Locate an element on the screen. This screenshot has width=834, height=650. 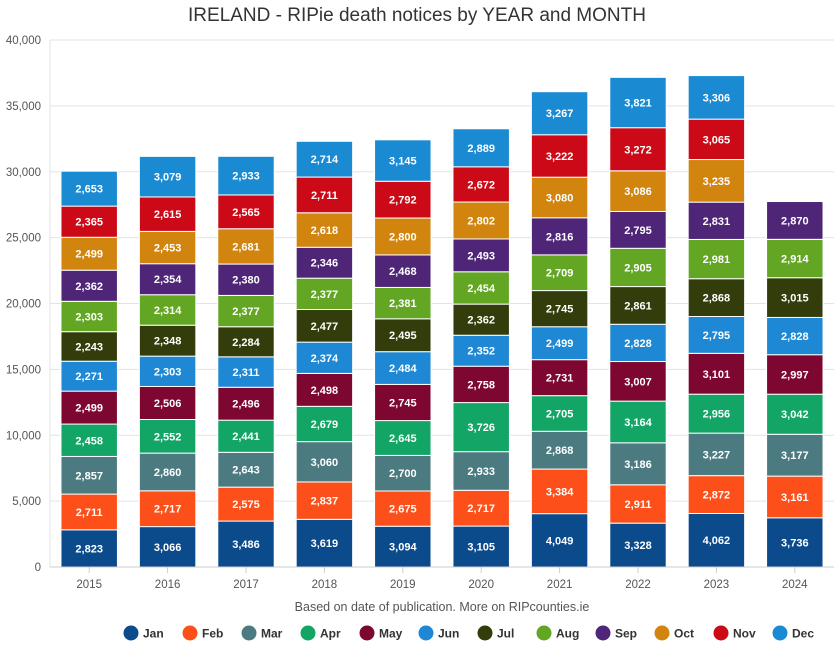
data-label: 3,042 is located at coordinates (795, 415).